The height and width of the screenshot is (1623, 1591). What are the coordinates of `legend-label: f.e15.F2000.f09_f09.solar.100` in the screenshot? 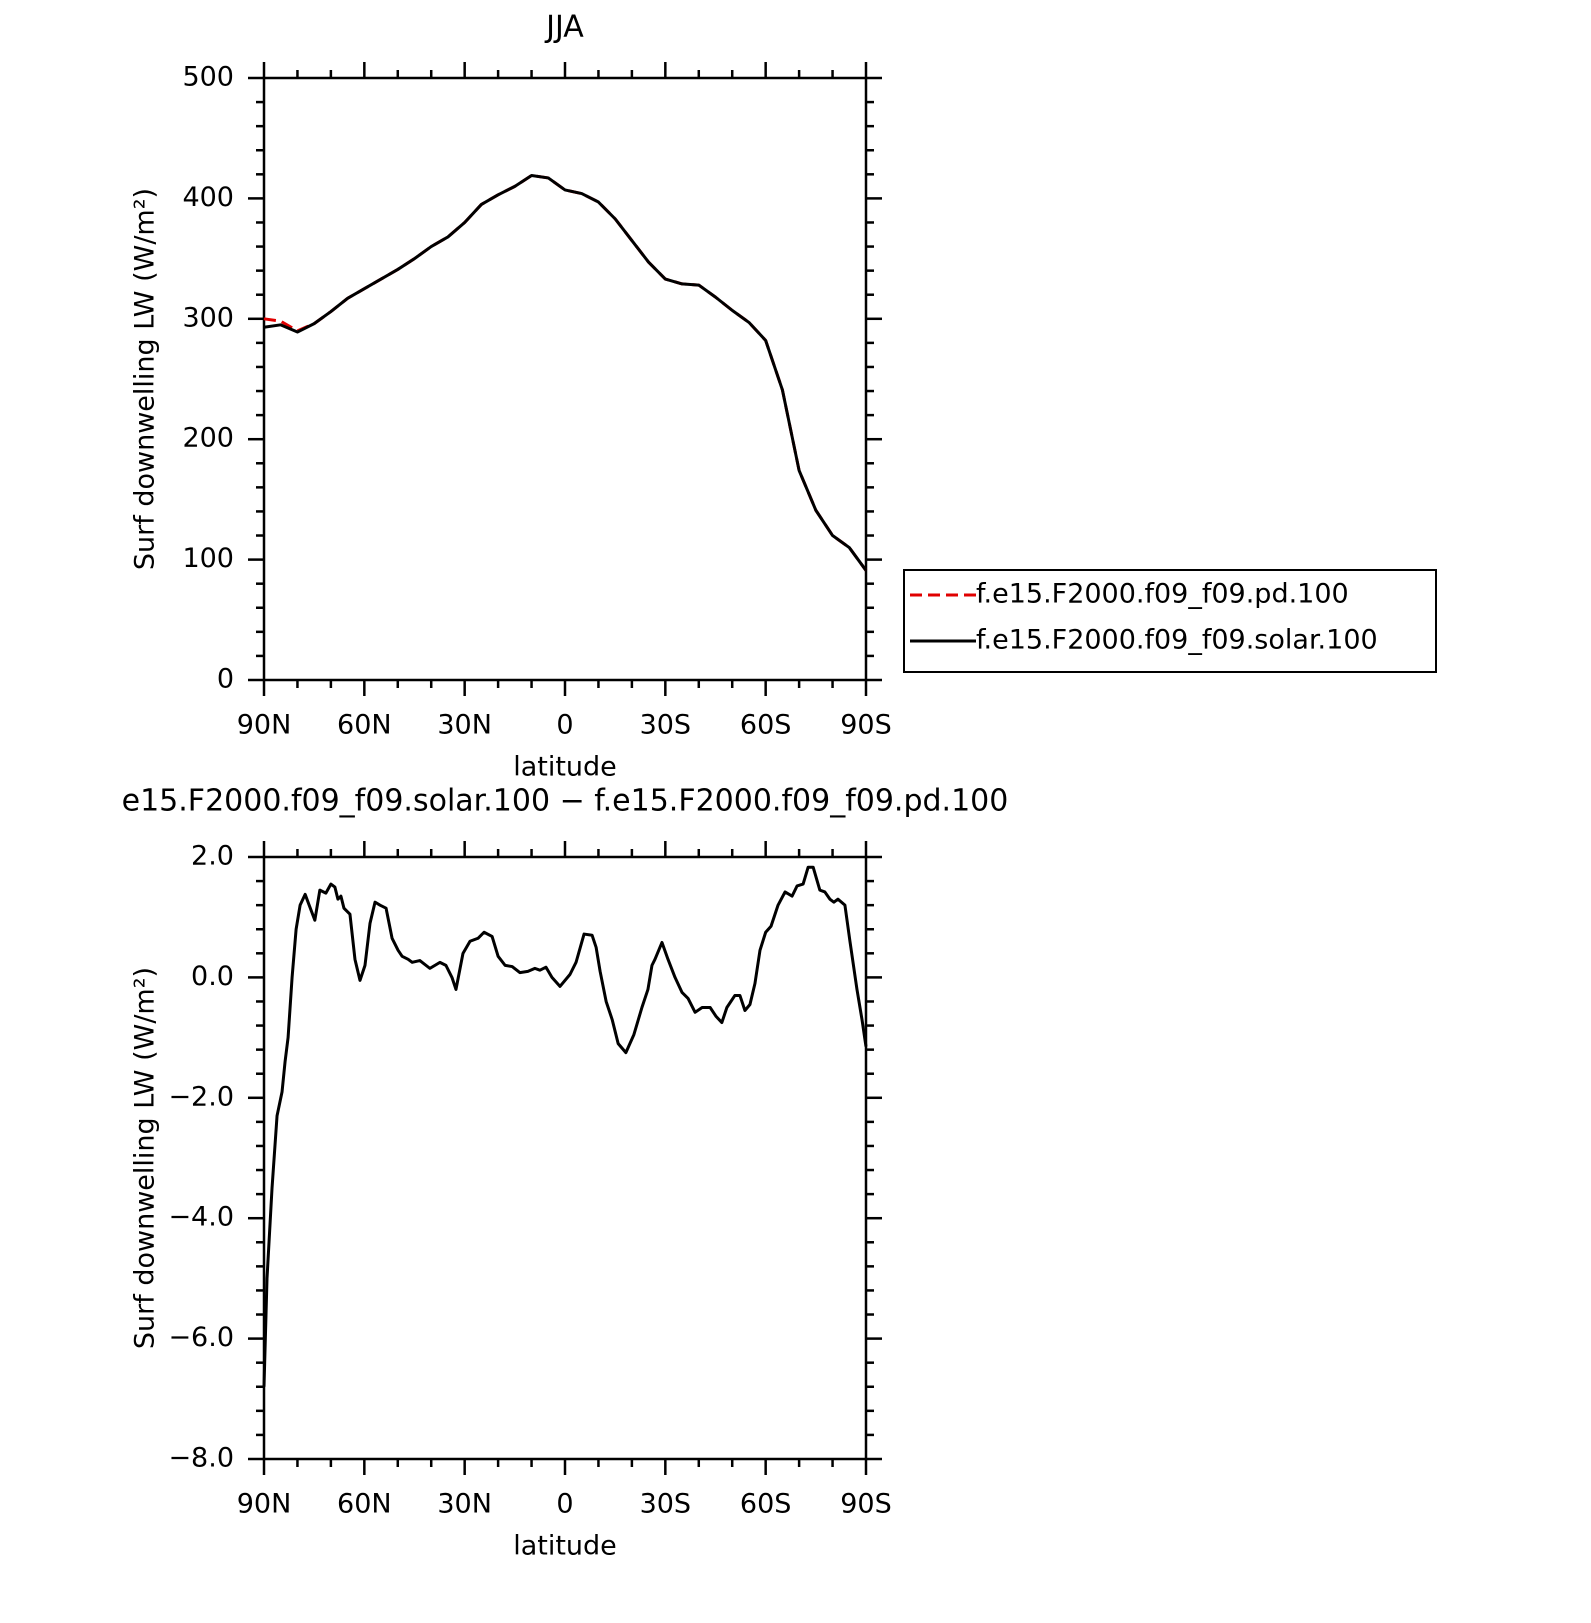 It's located at (1177, 640).